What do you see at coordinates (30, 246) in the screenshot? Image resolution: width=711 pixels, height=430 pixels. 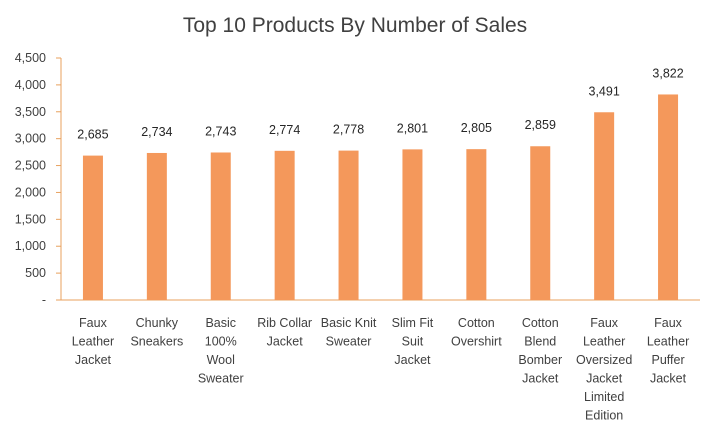 I see `y-tick-label: 1,000` at bounding box center [30, 246].